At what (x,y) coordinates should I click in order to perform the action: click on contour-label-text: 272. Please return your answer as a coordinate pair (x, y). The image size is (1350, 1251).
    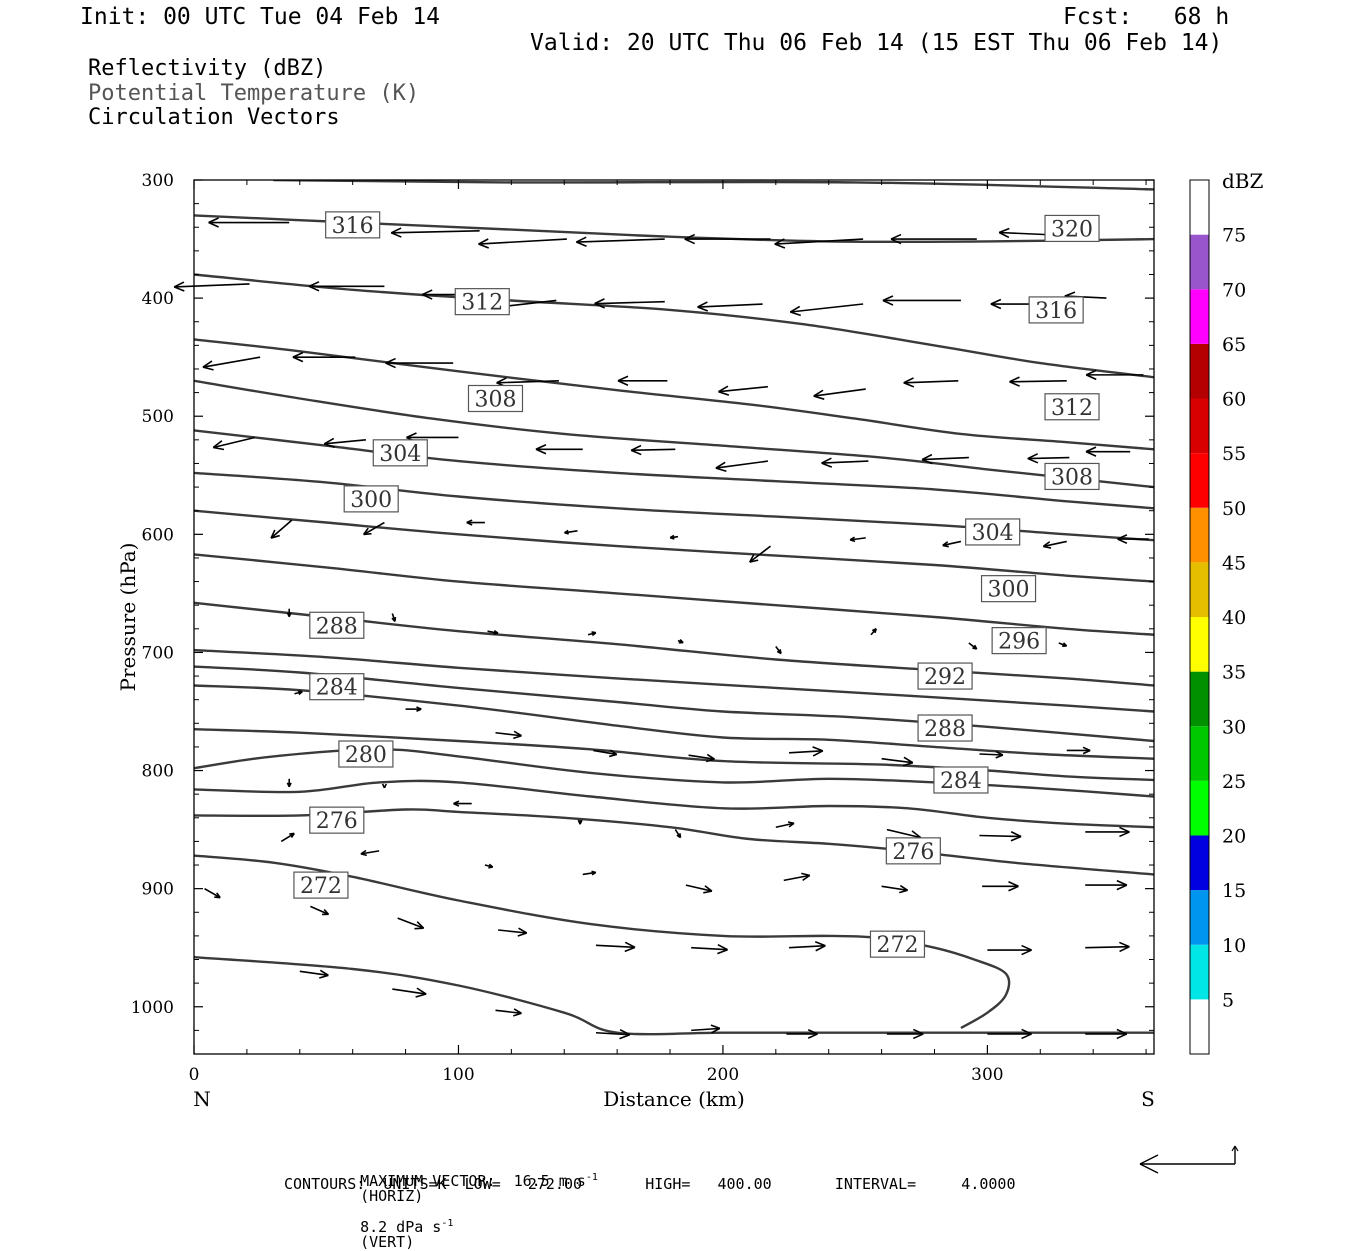
    Looking at the image, I should click on (897, 945).